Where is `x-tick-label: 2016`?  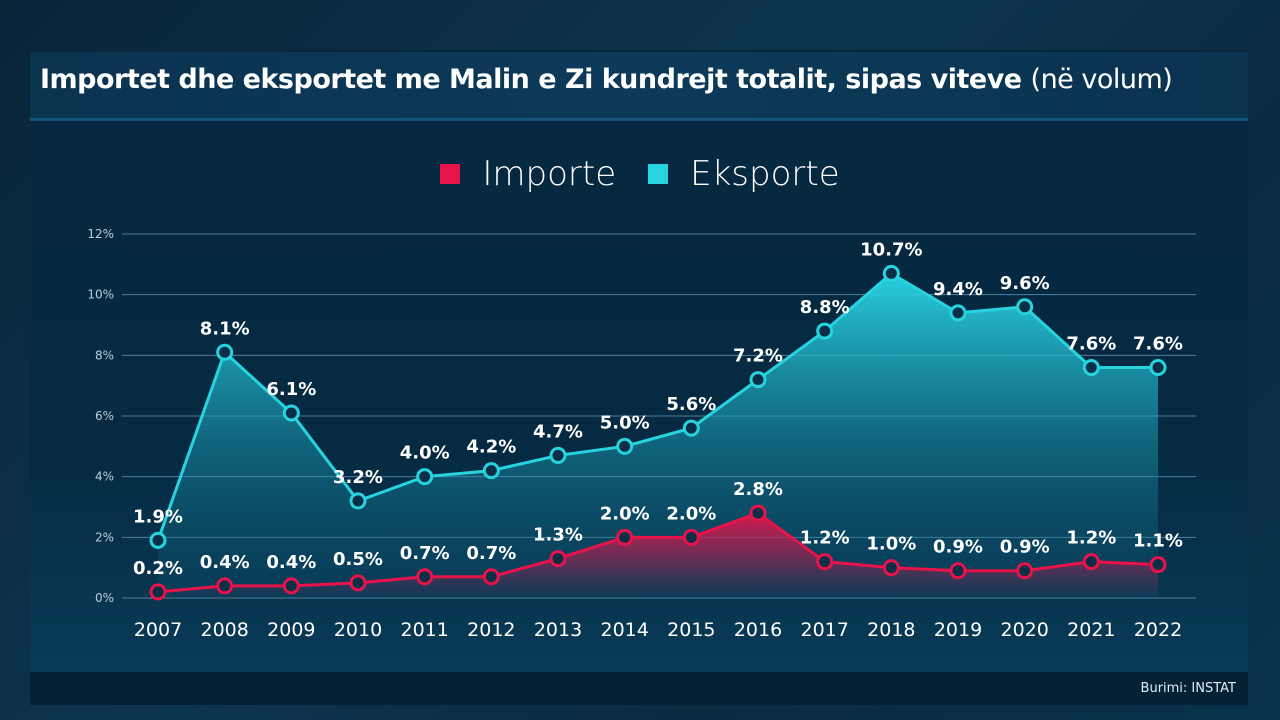 x-tick-label: 2016 is located at coordinates (758, 630).